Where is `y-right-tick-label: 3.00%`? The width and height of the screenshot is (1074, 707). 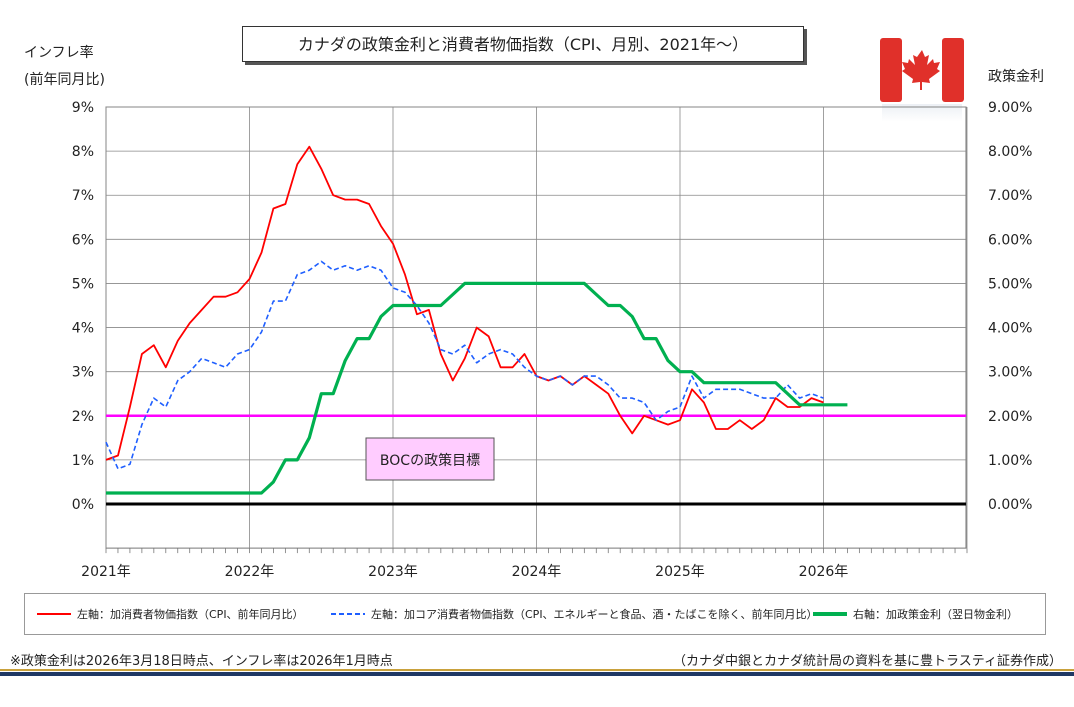 y-right-tick-label: 3.00% is located at coordinates (1010, 373).